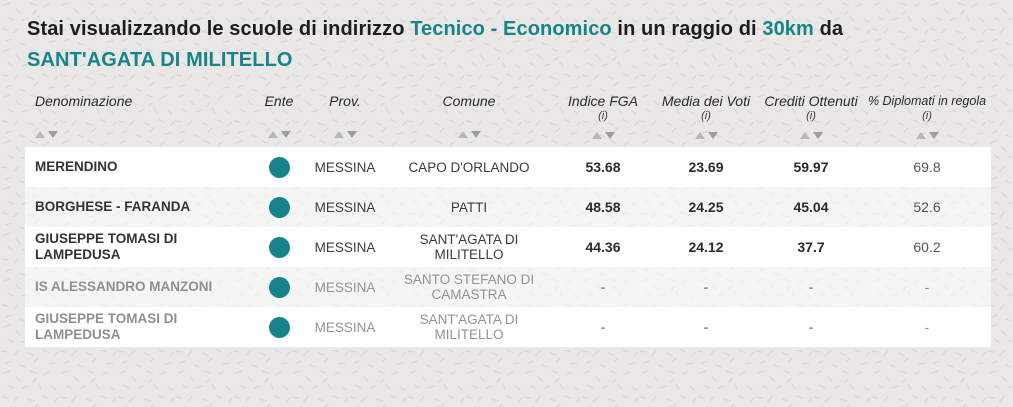  What do you see at coordinates (811, 287) in the screenshot?
I see `crediti-value: -` at bounding box center [811, 287].